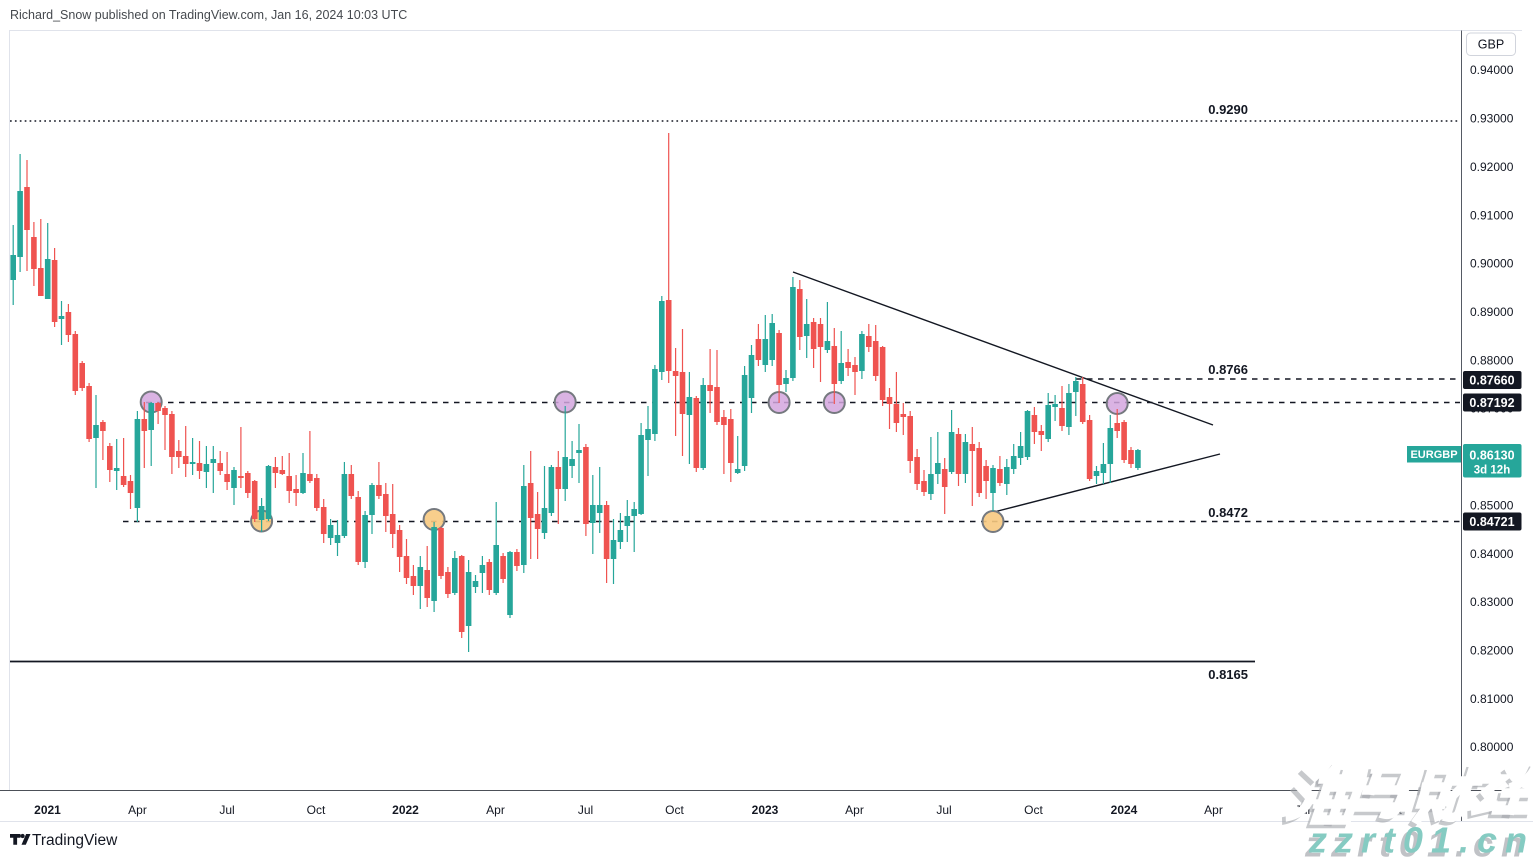  Describe the element at coordinates (1492, 471) in the screenshot. I see `svg-text: 3d 12h` at that location.